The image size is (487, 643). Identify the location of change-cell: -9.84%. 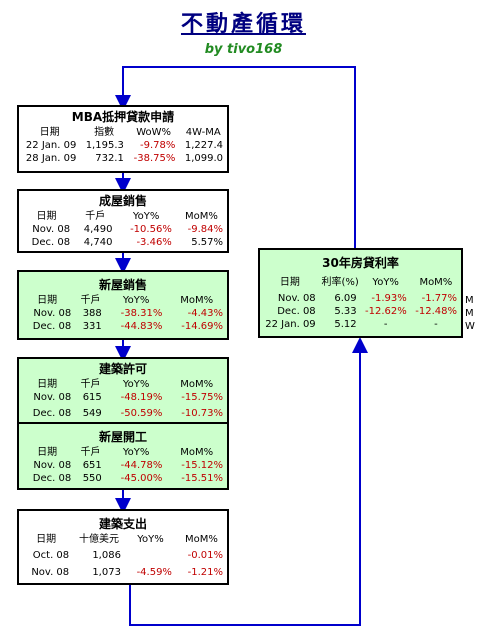
(205, 229).